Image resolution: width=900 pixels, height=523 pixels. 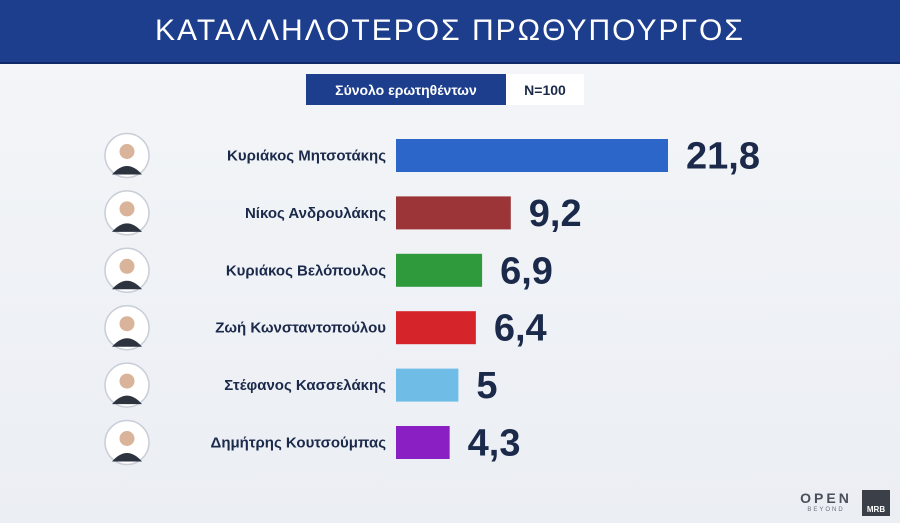 What do you see at coordinates (300, 328) in the screenshot?
I see `category-label: Ζωή Κωνσταντοπούλου` at bounding box center [300, 328].